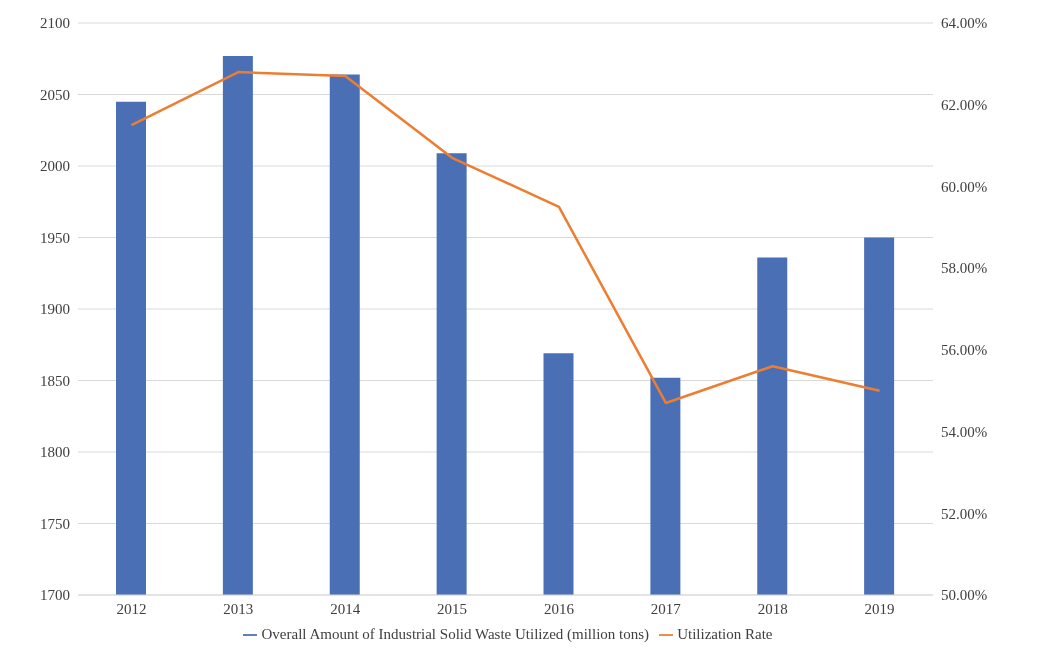 This screenshot has width=1045, height=665. Describe the element at coordinates (964, 595) in the screenshot. I see `y2-tick-label: 50.00%` at that location.